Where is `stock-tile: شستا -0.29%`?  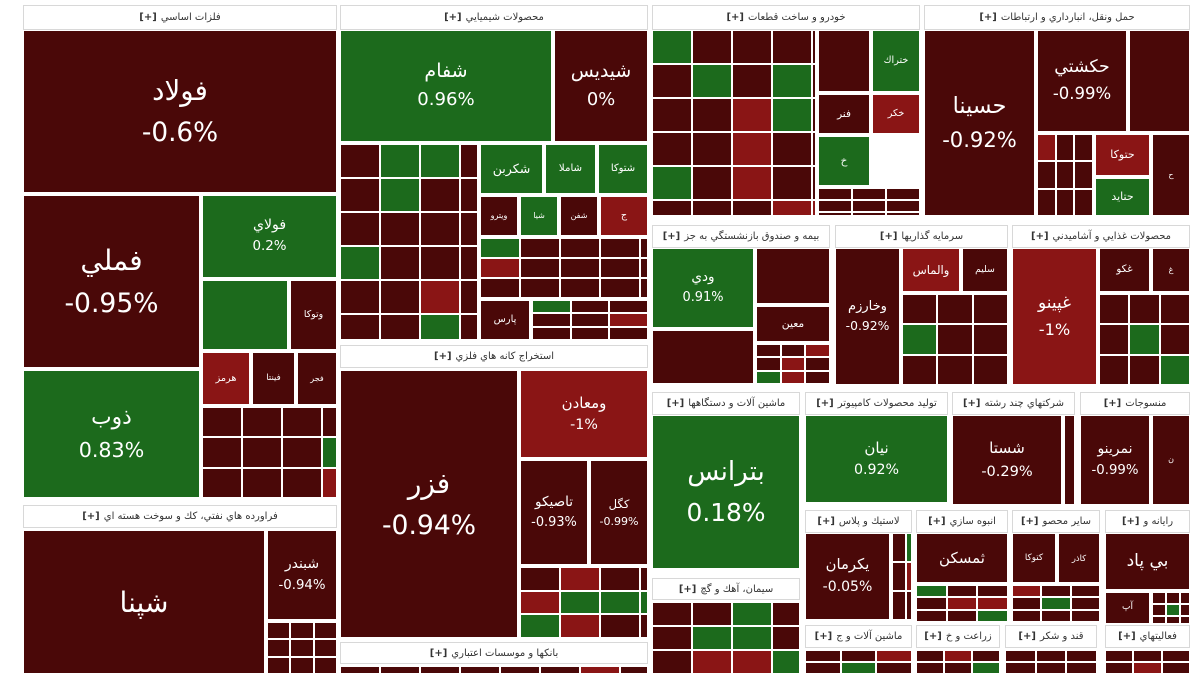 stock-tile: شستا -0.29% is located at coordinates (1007, 460).